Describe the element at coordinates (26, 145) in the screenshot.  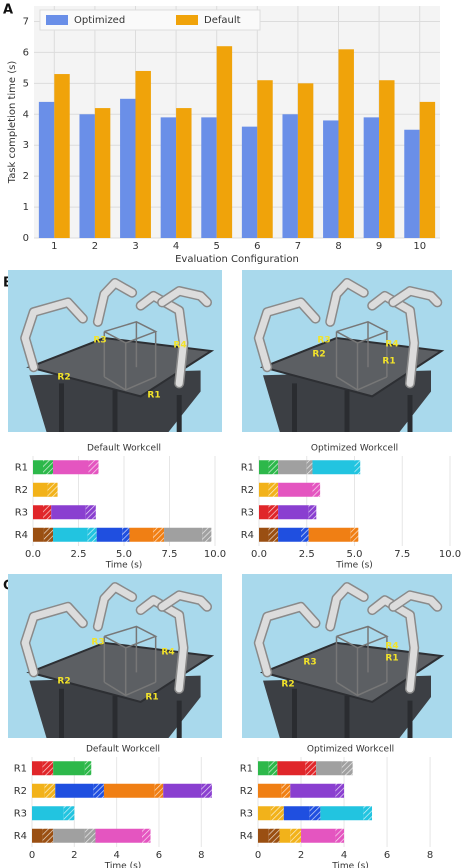
I see `y-tick-label: 3` at that location.